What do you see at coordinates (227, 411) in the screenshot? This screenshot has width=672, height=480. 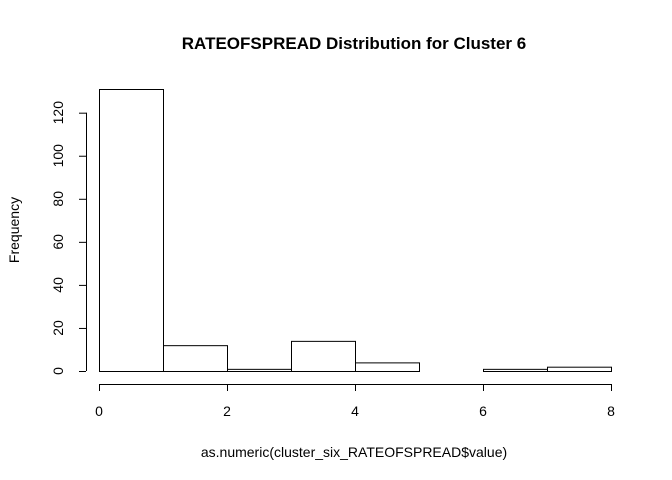 I see `x-tick-label: 2` at bounding box center [227, 411].